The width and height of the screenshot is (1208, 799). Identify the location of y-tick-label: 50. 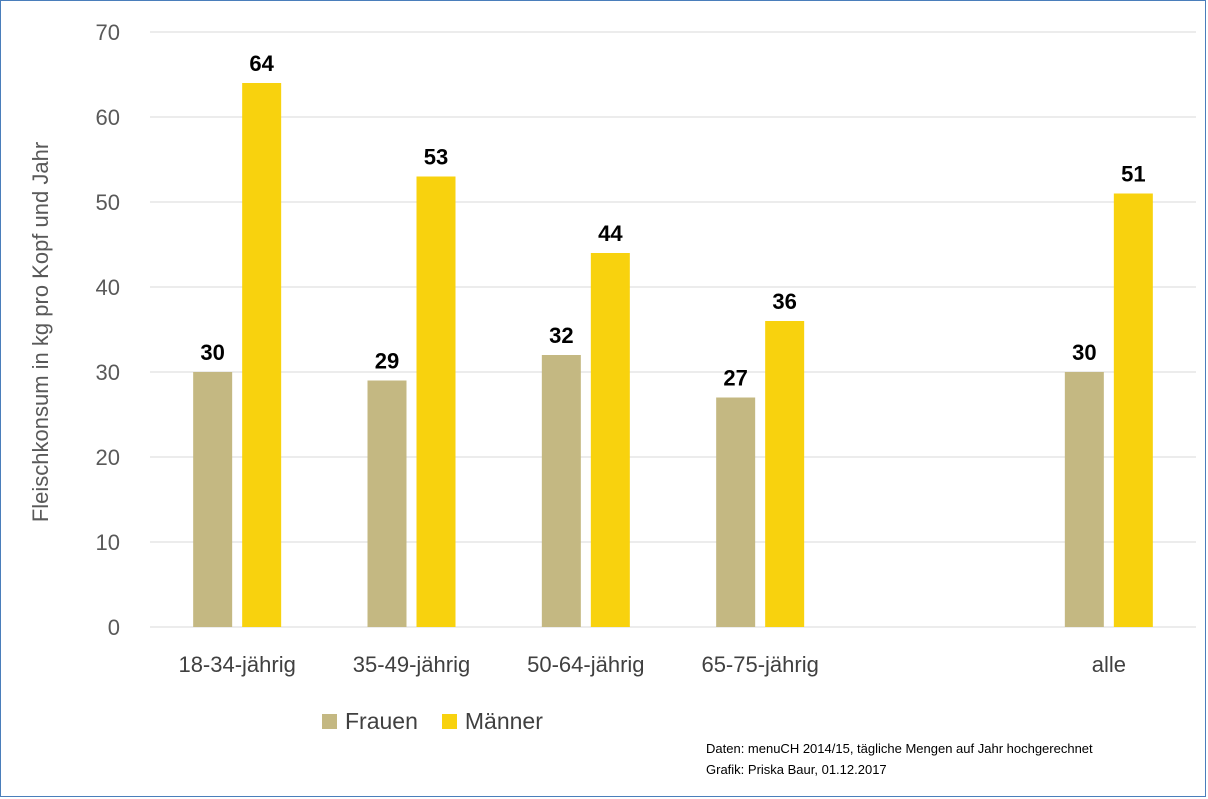
(108, 202).